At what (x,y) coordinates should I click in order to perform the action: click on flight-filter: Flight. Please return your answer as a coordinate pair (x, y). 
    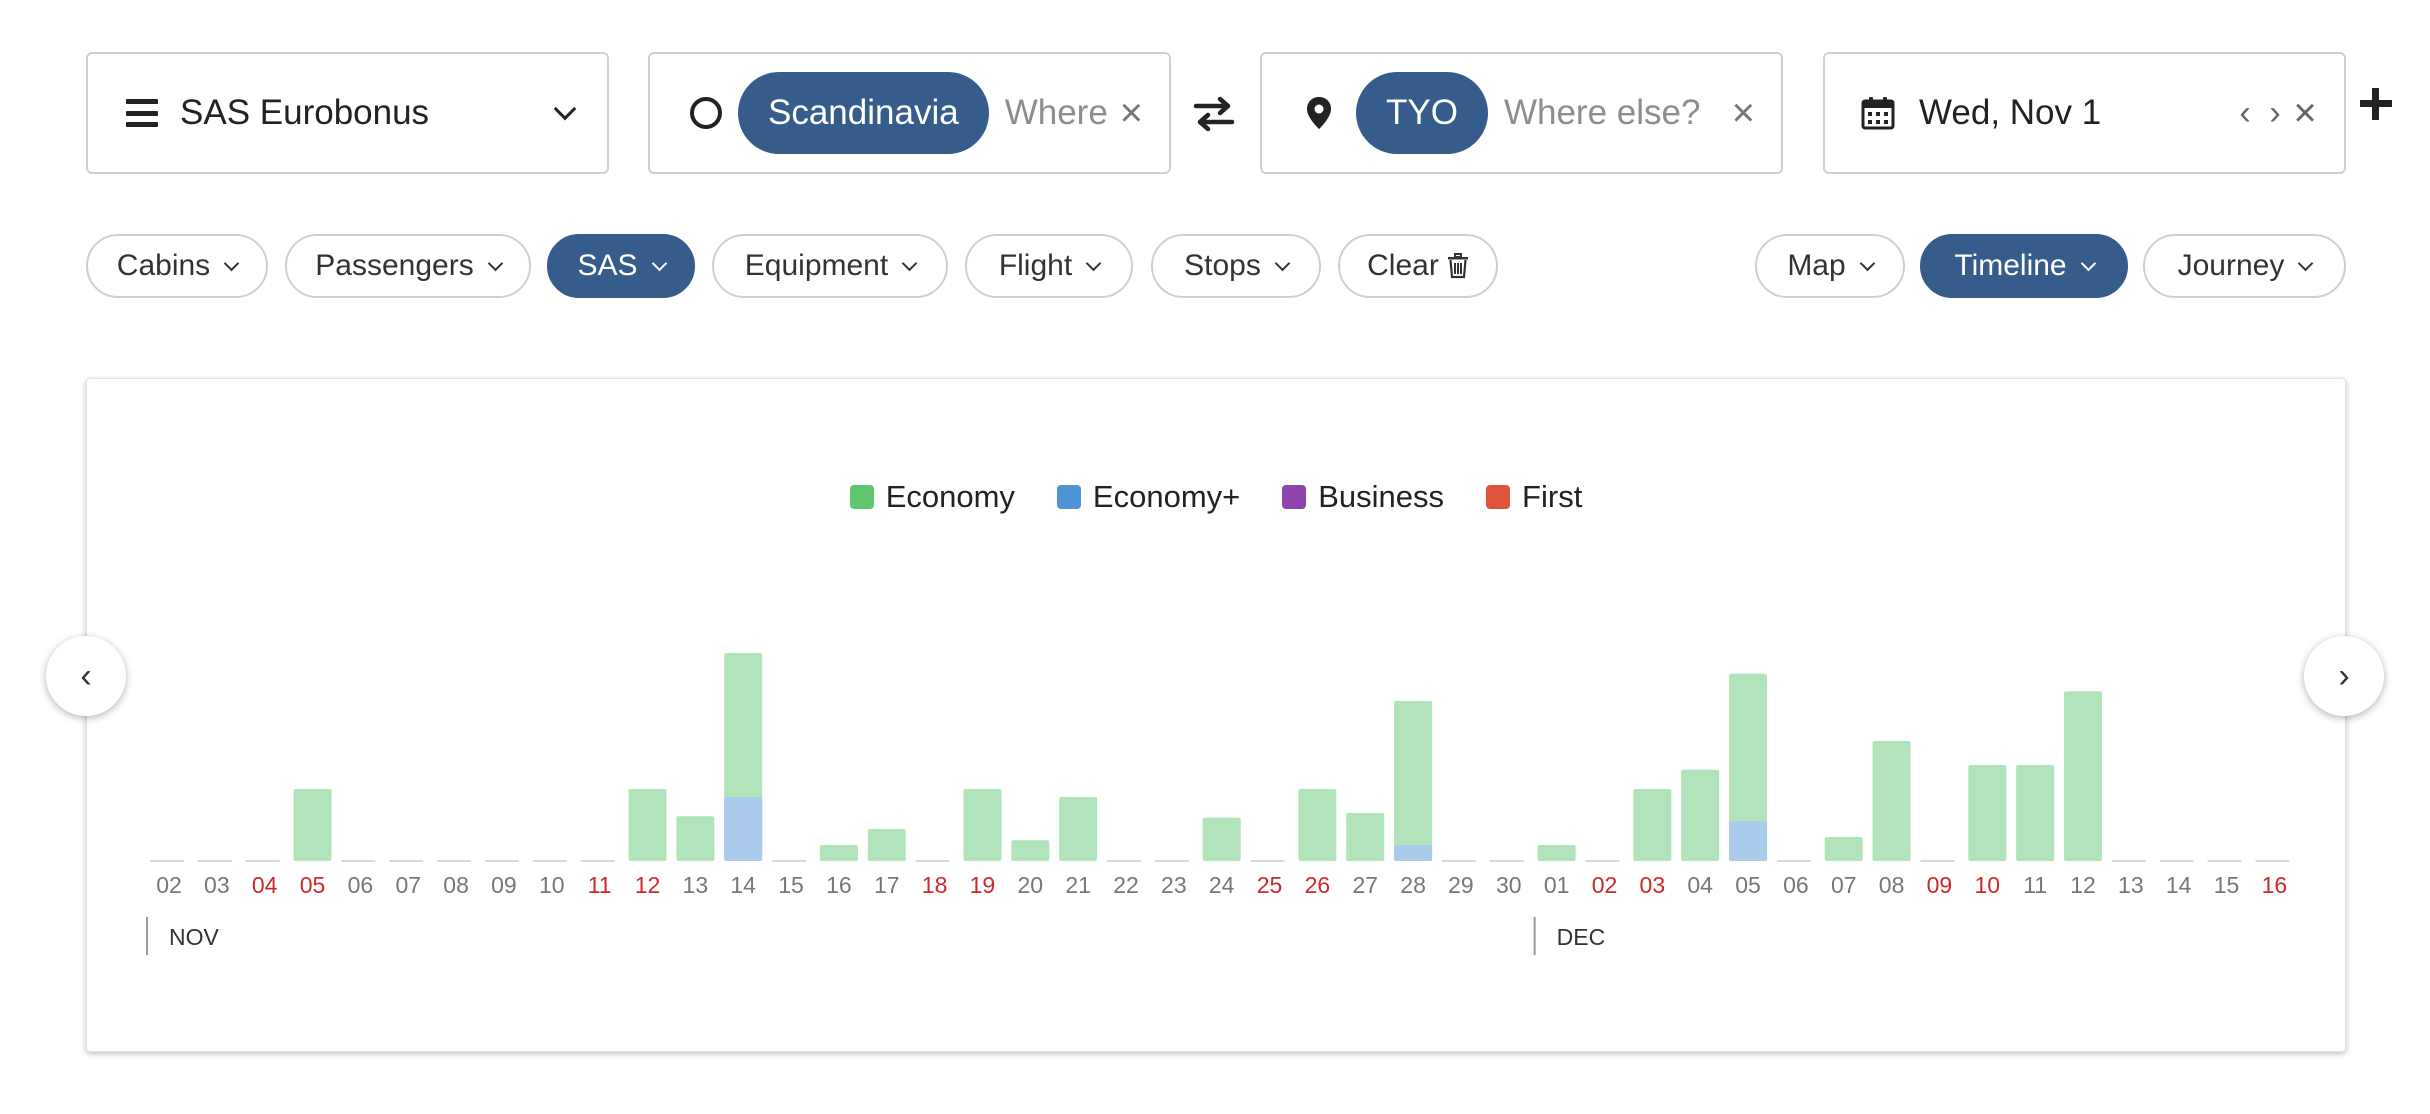
    Looking at the image, I should click on (1049, 266).